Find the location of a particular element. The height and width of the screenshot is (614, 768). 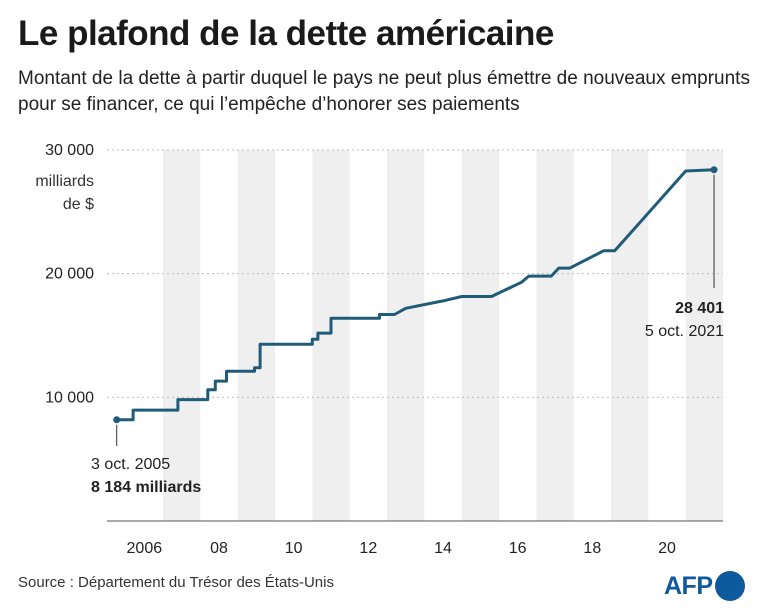

year-band-2019 is located at coordinates (630, 335).